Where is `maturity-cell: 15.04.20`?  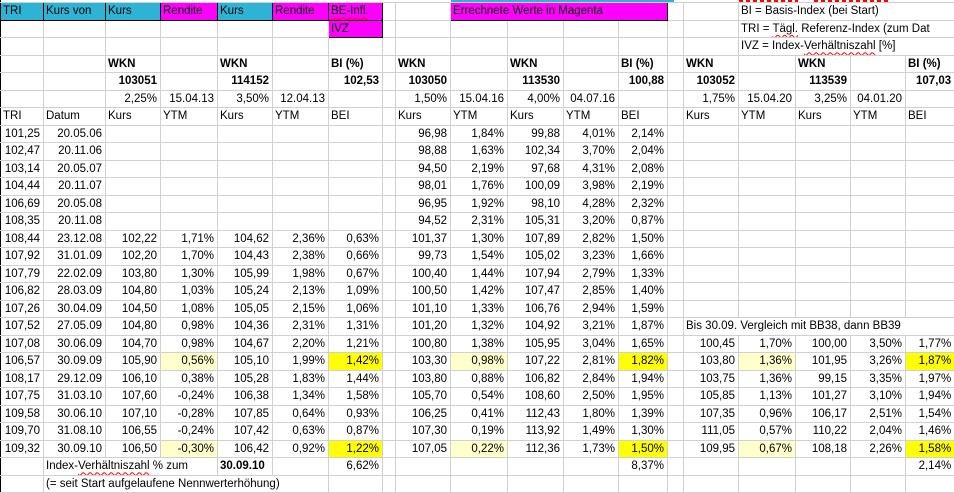 maturity-cell: 15.04.20 is located at coordinates (767, 99).